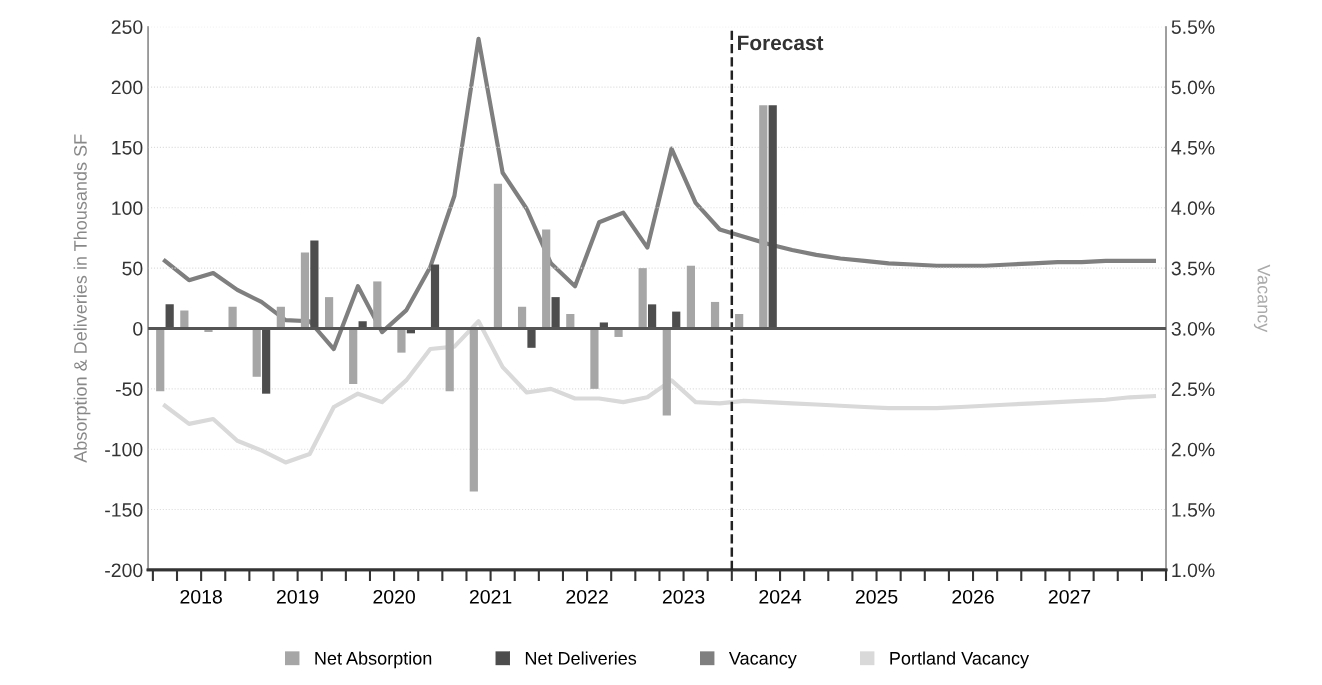 This screenshot has width=1322, height=685. Describe the element at coordinates (1193, 87) in the screenshot. I see `y2-tick-label: 5.0%` at that location.